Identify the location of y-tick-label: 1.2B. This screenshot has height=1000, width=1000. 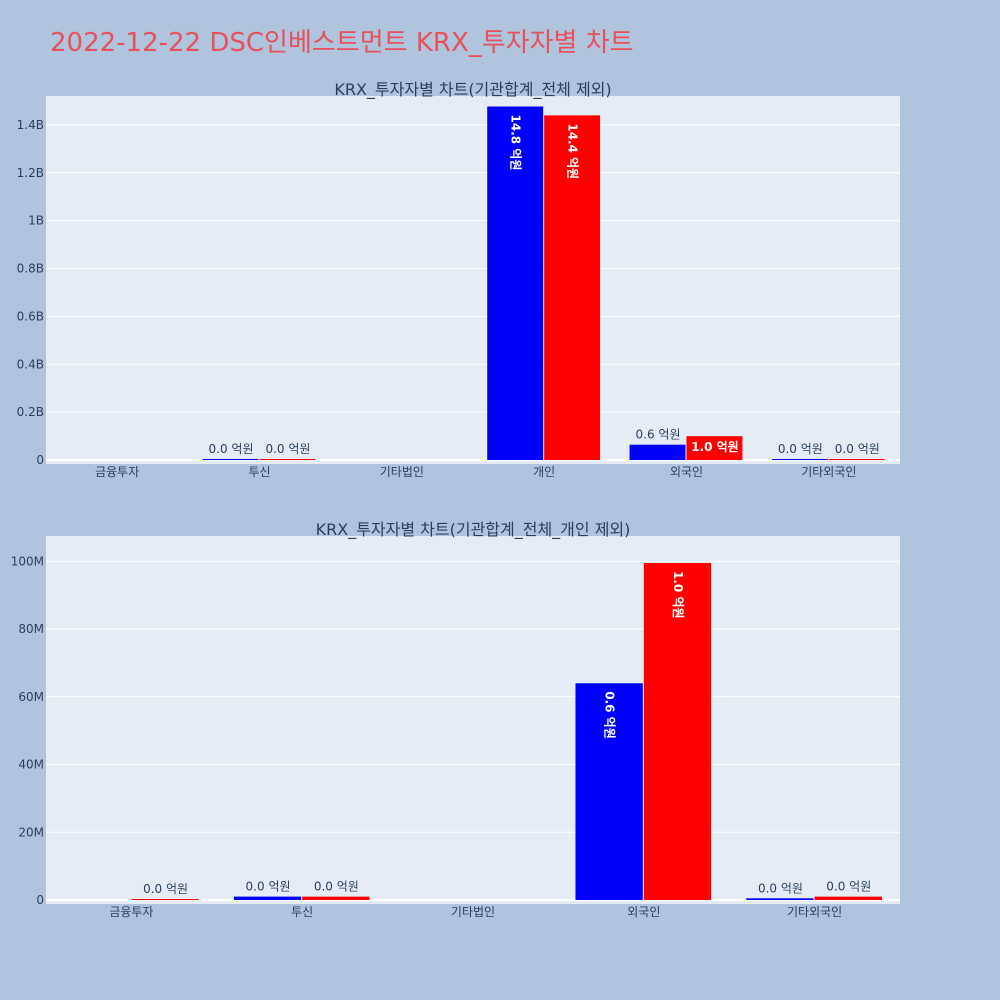
(30, 173).